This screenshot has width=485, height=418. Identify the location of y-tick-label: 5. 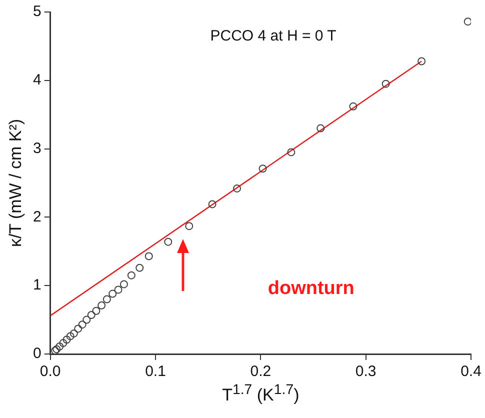
(37, 11).